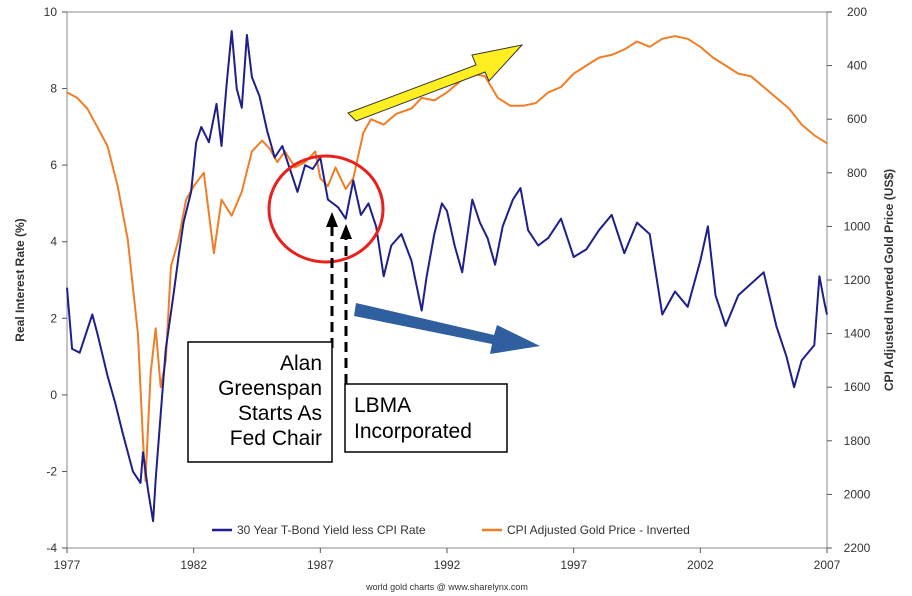  Describe the element at coordinates (857, 494) in the screenshot. I see `y2-tick-label: 2000` at that location.